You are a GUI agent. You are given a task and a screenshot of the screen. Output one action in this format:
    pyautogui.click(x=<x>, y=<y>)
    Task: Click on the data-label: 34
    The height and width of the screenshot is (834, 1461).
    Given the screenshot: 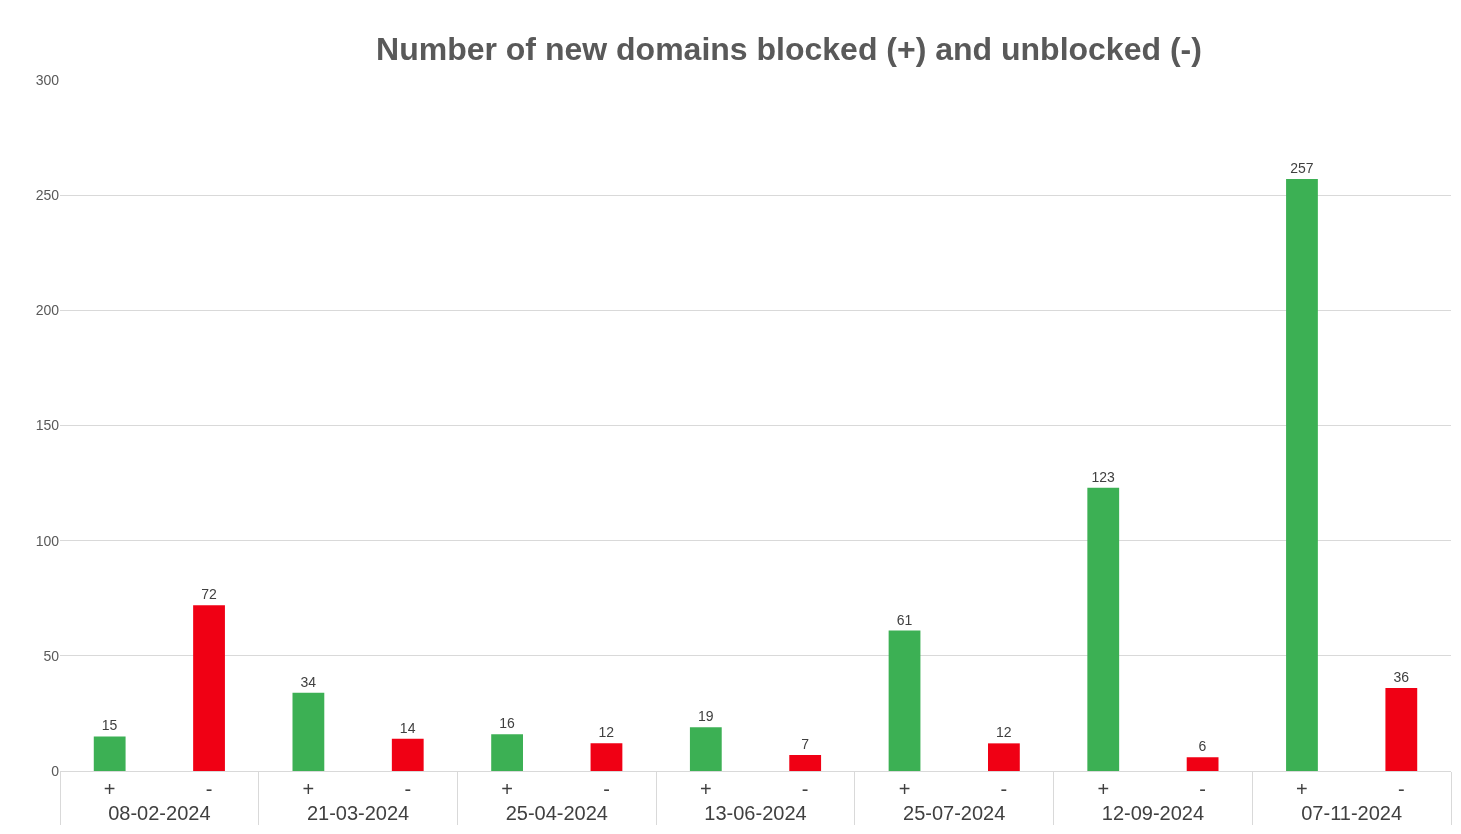 What is the action you would take?
    pyautogui.click(x=308, y=681)
    